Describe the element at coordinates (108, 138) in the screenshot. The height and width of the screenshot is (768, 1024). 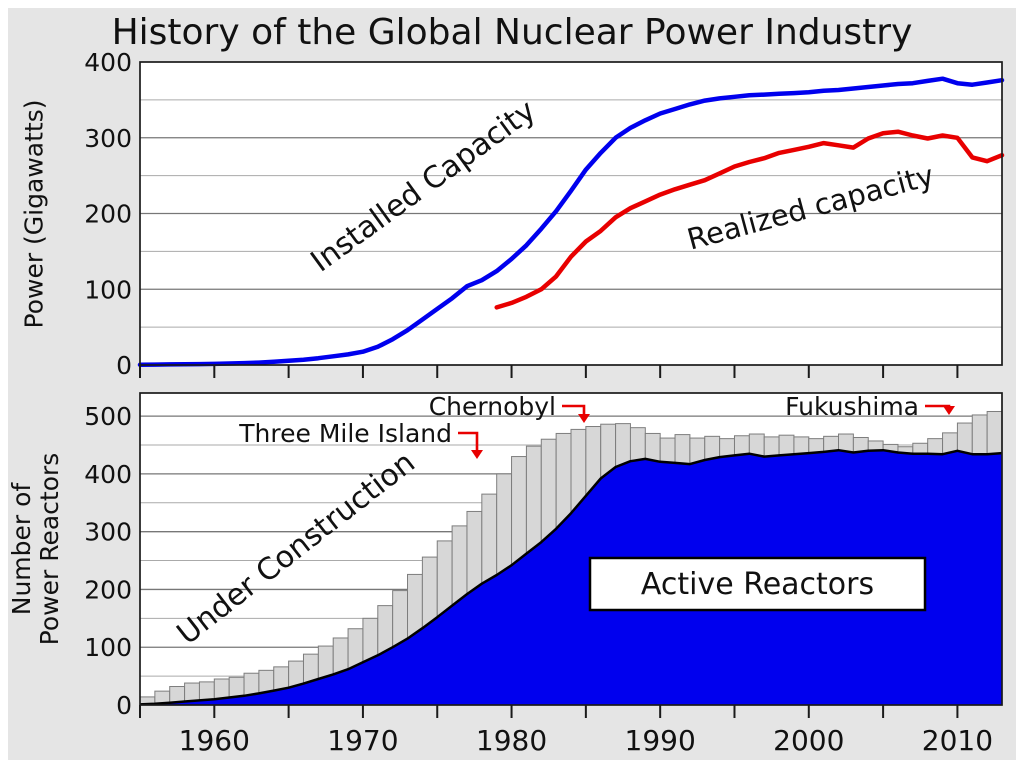
I see `power-y-tick-label-300: 300` at that location.